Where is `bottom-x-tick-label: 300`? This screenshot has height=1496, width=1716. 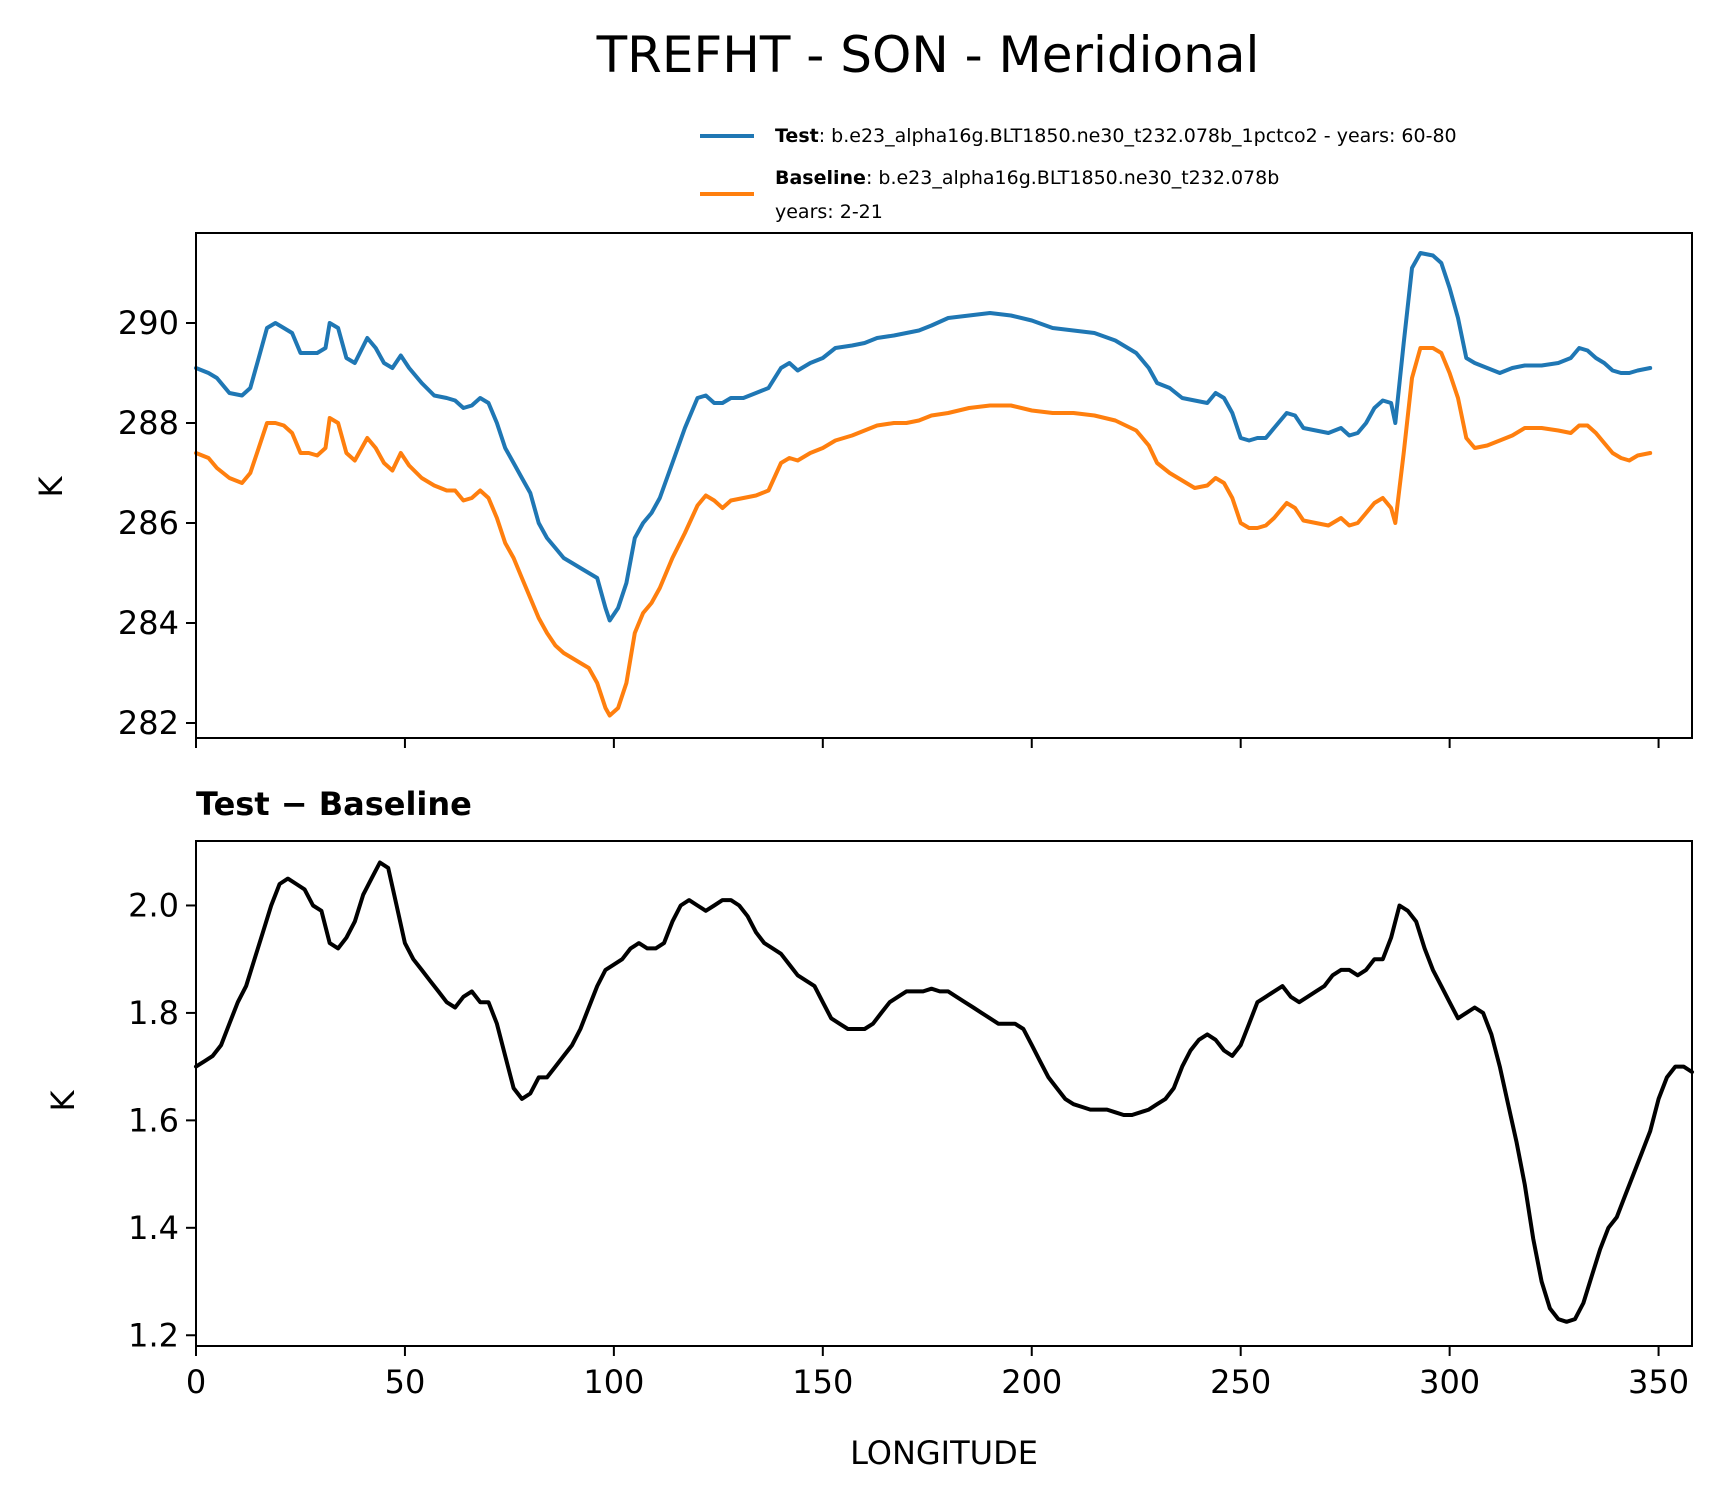
bottom-x-tick-label: 300 is located at coordinates (1449, 1382).